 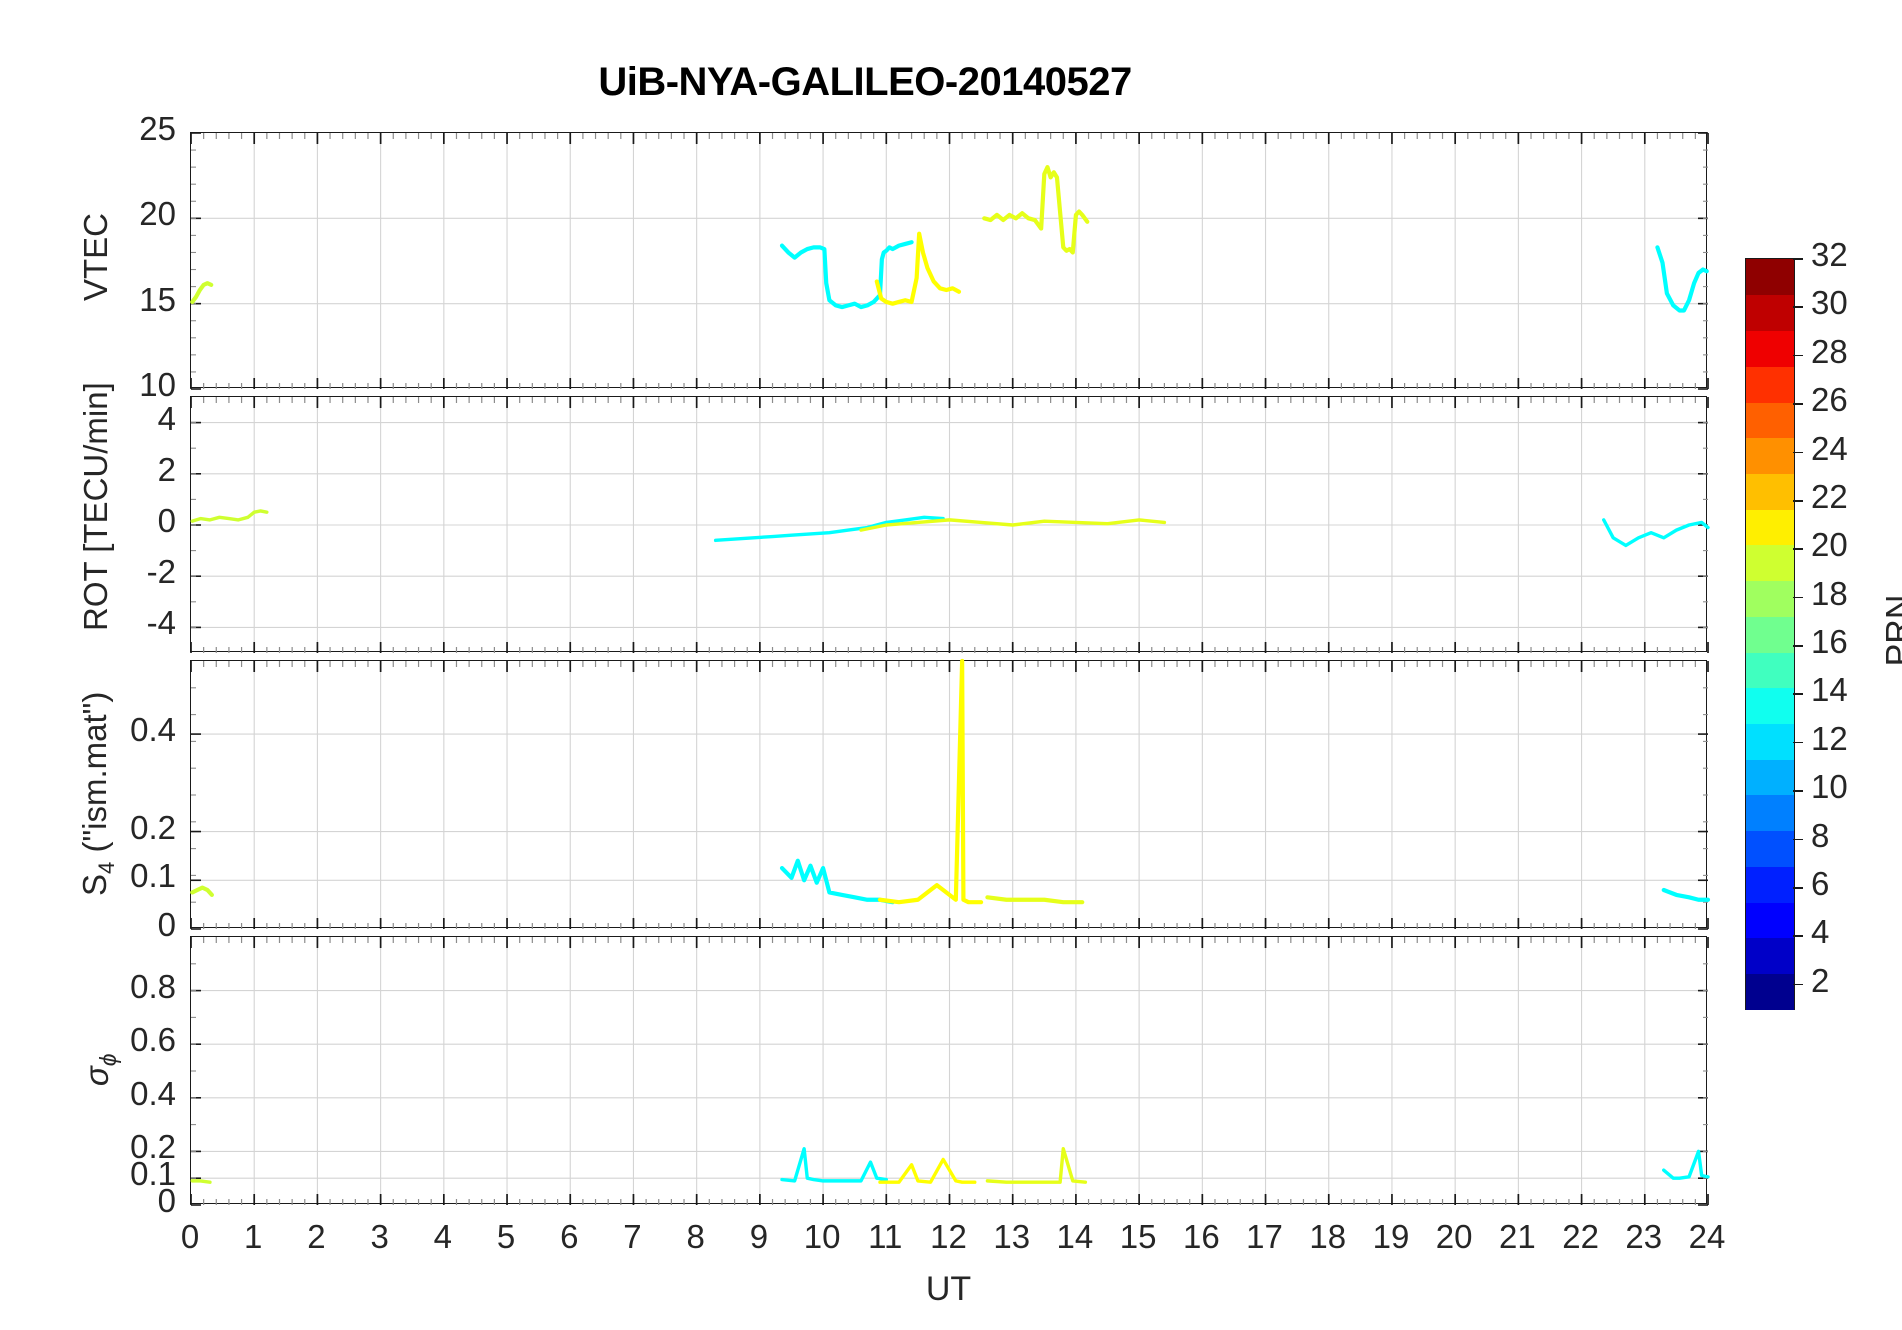 What do you see at coordinates (759, 1236) in the screenshot?
I see `x-tick-label: 9` at bounding box center [759, 1236].